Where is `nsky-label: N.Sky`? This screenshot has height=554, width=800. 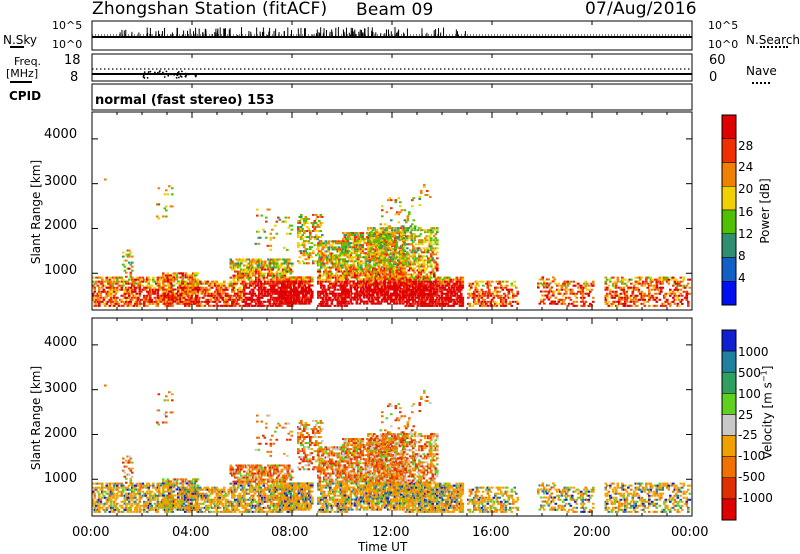
nsky-label: N.Sky is located at coordinates (20, 40).